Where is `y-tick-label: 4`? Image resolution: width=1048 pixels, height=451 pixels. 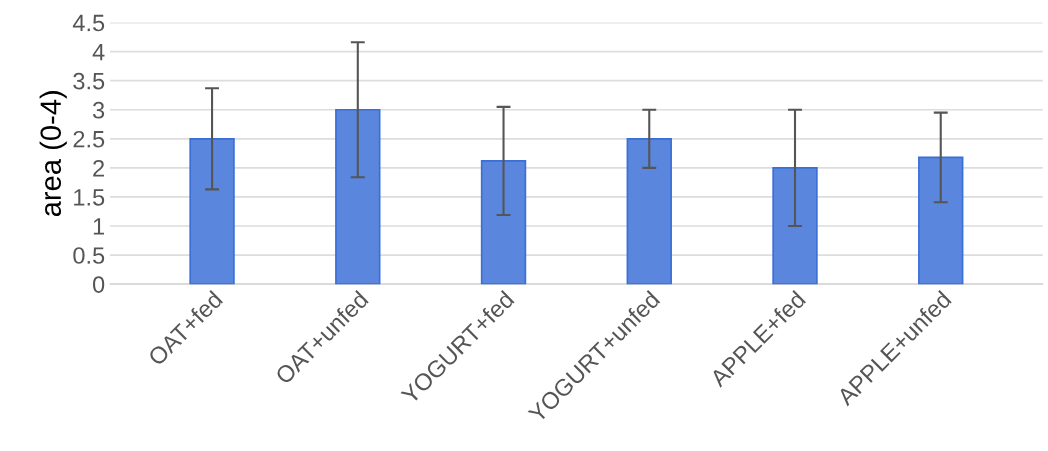 y-tick-label: 4 is located at coordinates (98, 52).